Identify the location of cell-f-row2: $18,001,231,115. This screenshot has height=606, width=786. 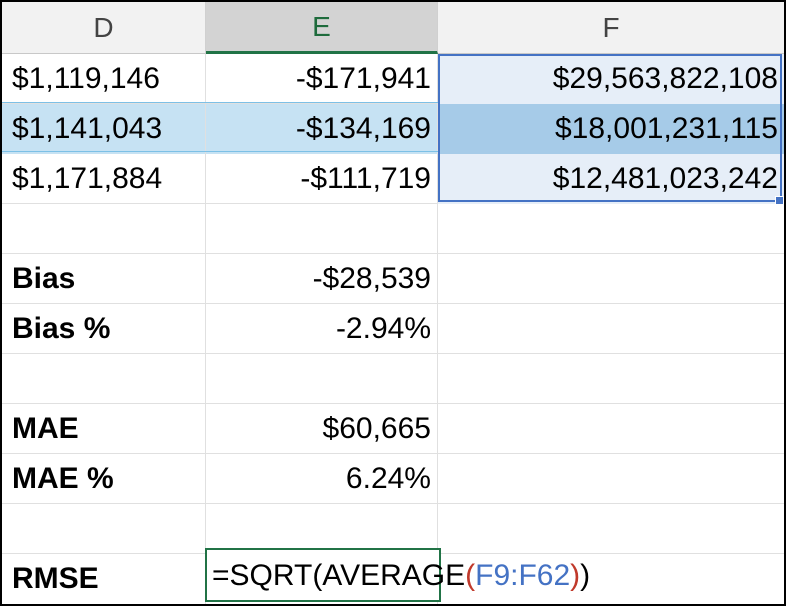
(611, 129).